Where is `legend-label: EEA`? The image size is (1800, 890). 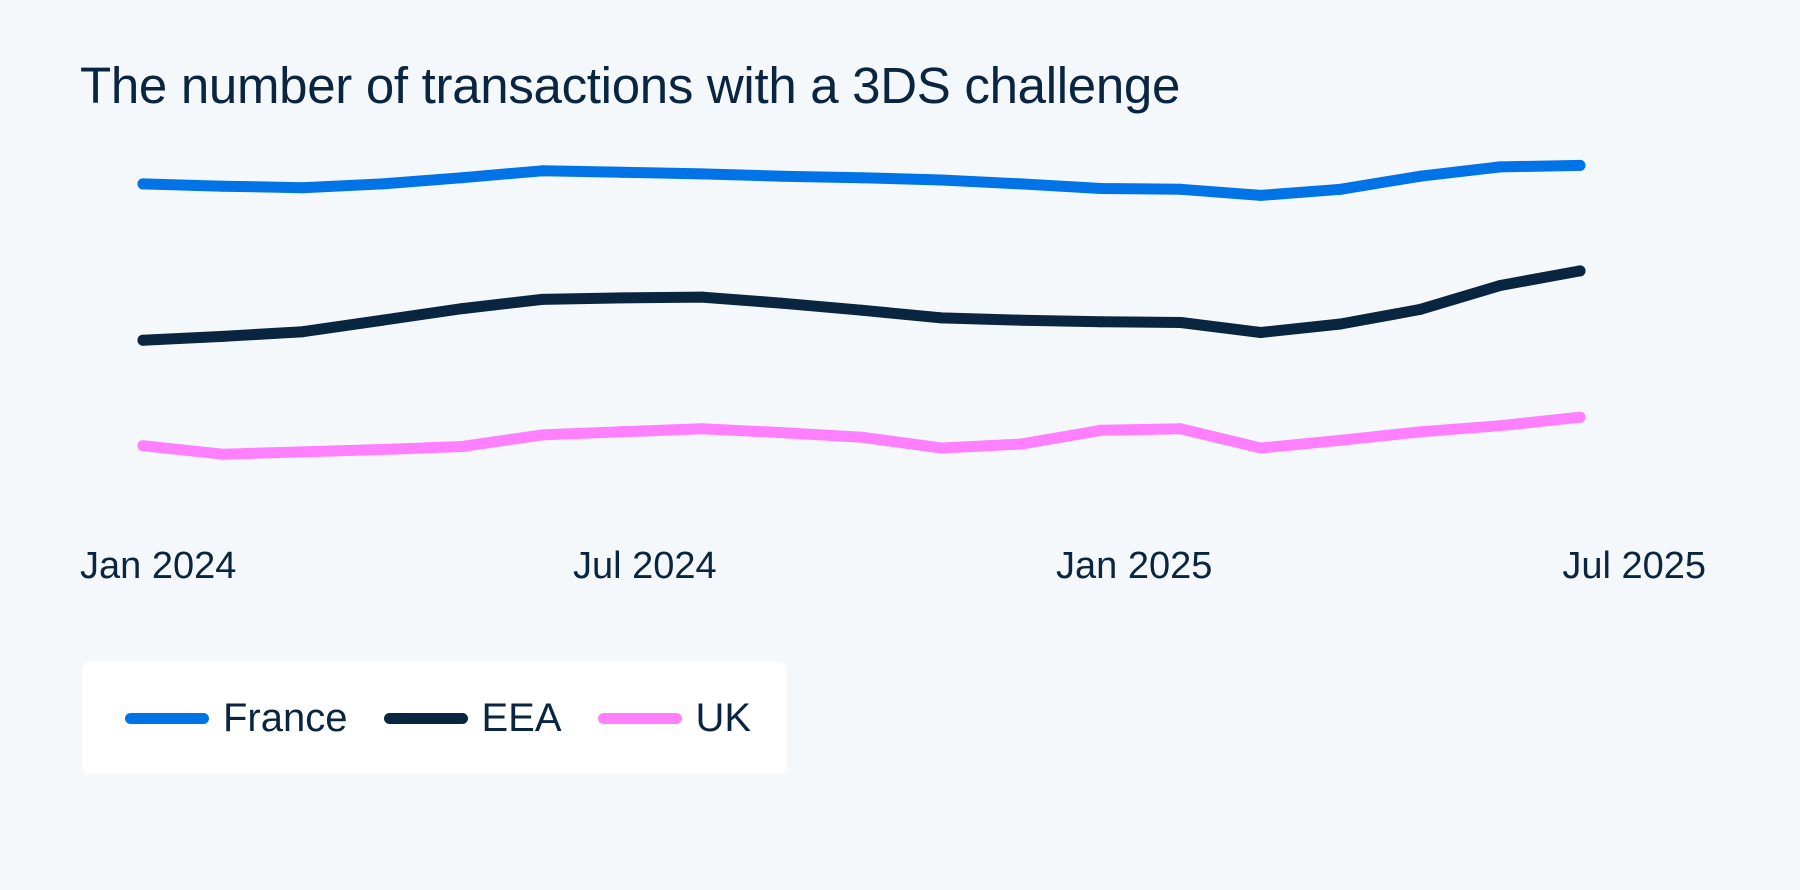 legend-label: EEA is located at coordinates (521, 718).